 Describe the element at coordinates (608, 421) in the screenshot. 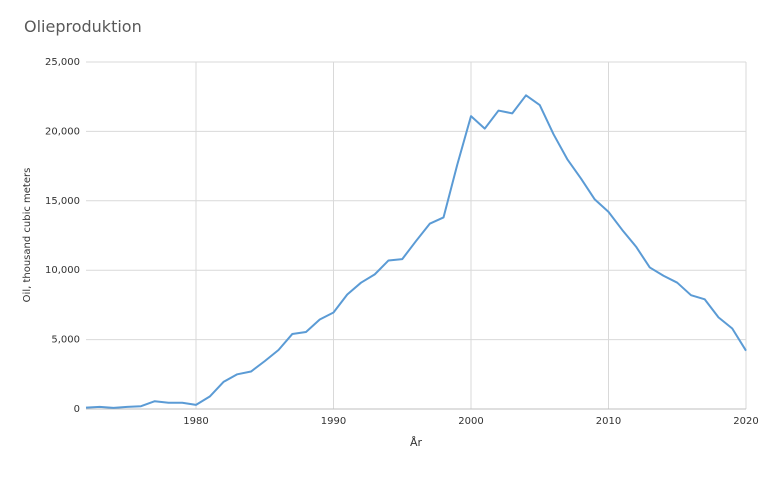

I see `x-tick-label: 2010` at that location.